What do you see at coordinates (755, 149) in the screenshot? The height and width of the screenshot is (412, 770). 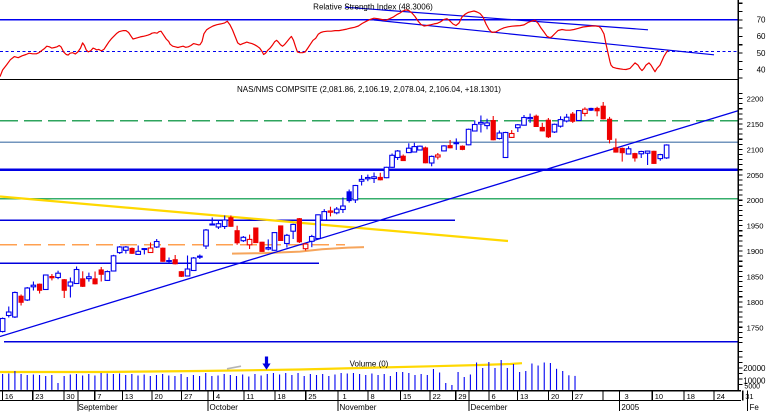 I see `svg-text: 2100` at bounding box center [755, 149].